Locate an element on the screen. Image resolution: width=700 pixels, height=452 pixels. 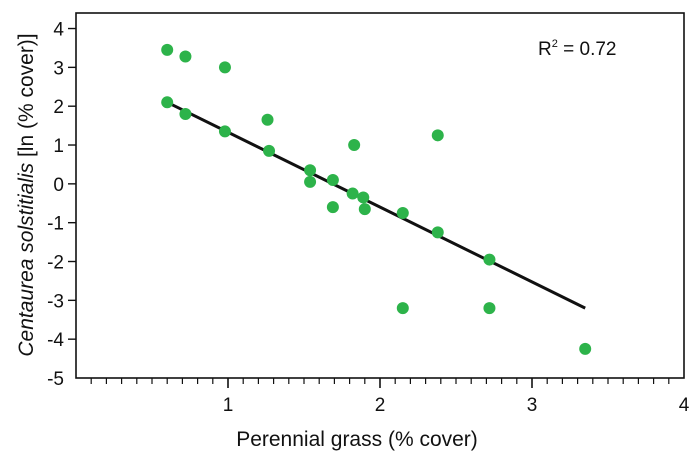
y-tick-label: -2 is located at coordinates (55, 263).